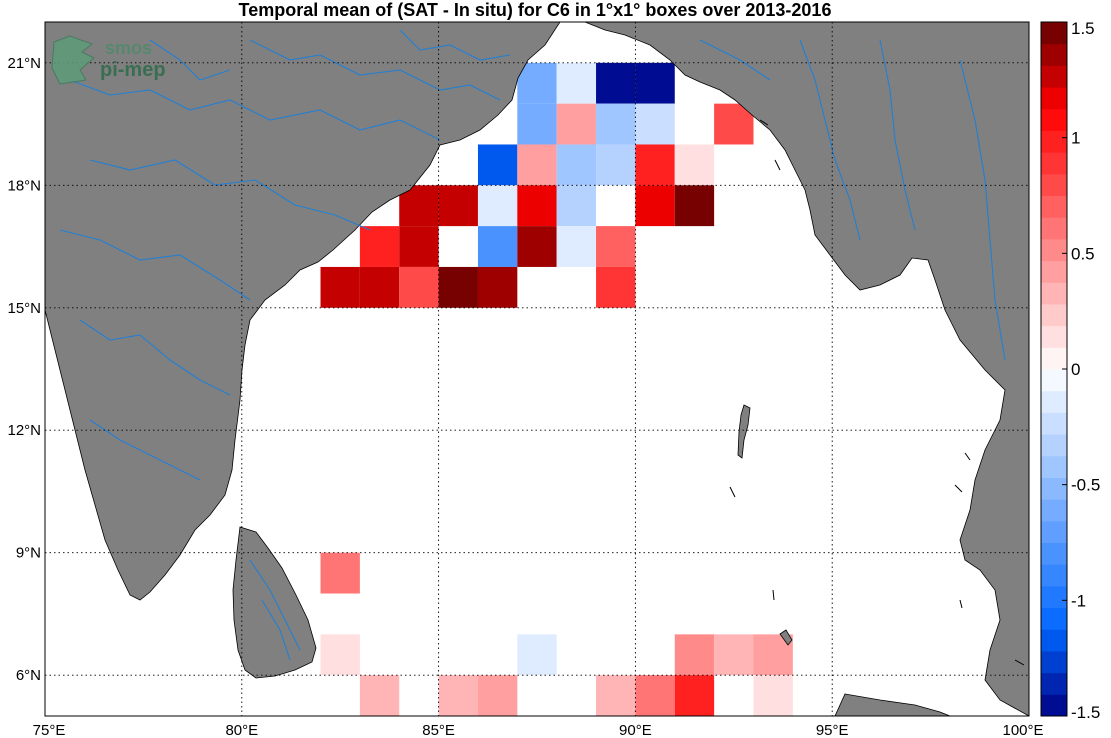 This screenshot has width=1111, height=738. What do you see at coordinates (1083, 28) in the screenshot?
I see `colorbar-label: 1.5` at bounding box center [1083, 28].